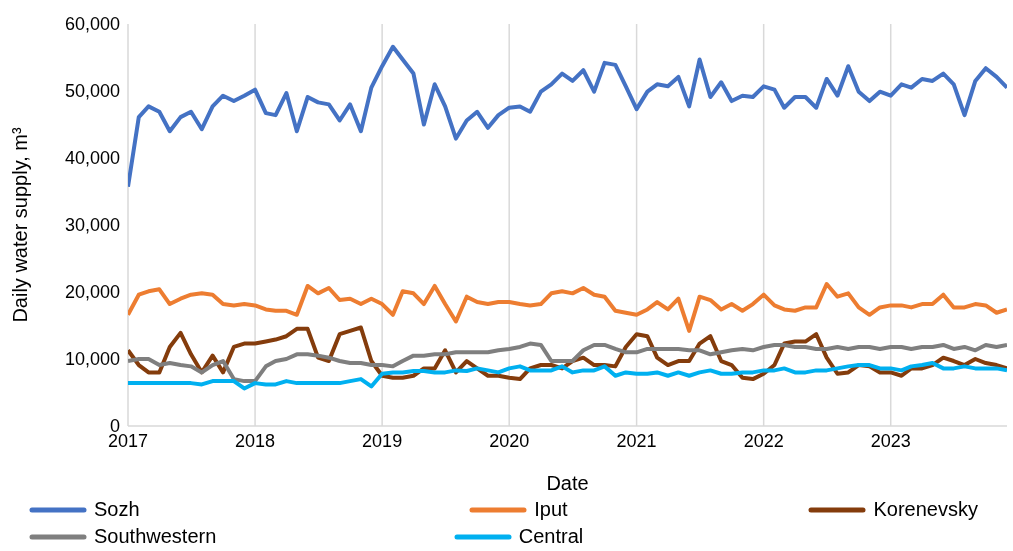 The width and height of the screenshot is (1013, 551). What do you see at coordinates (763, 440) in the screenshot?
I see `x-tick-label: 2022` at bounding box center [763, 440].